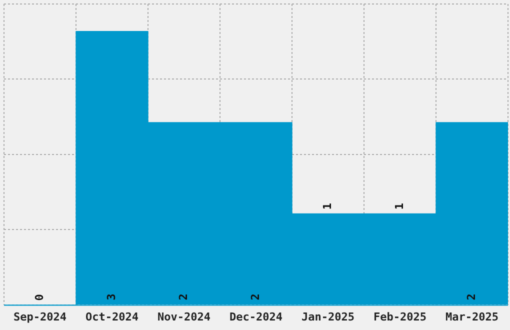 The width and height of the screenshot is (510, 330). Describe the element at coordinates (40, 317) in the screenshot. I see `x-tick-label: Sep-2024` at that location.